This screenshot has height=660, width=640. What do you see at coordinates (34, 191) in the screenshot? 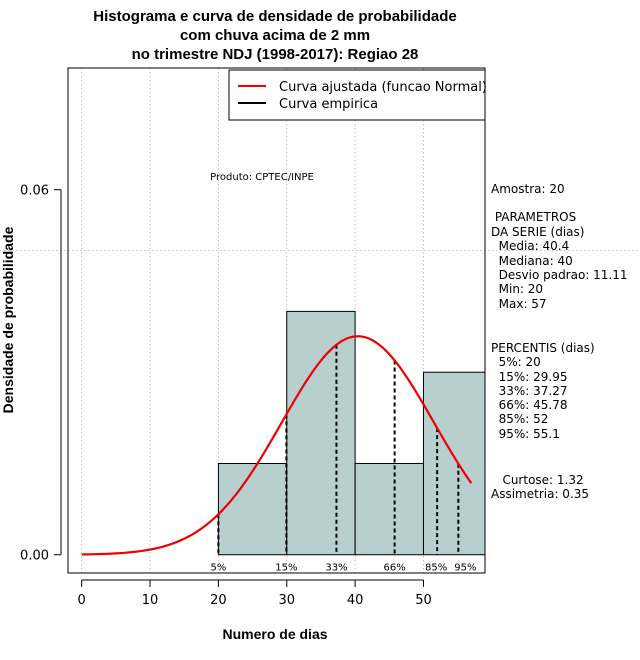
I see `y-tick-label-1: 0.06` at bounding box center [34, 191].